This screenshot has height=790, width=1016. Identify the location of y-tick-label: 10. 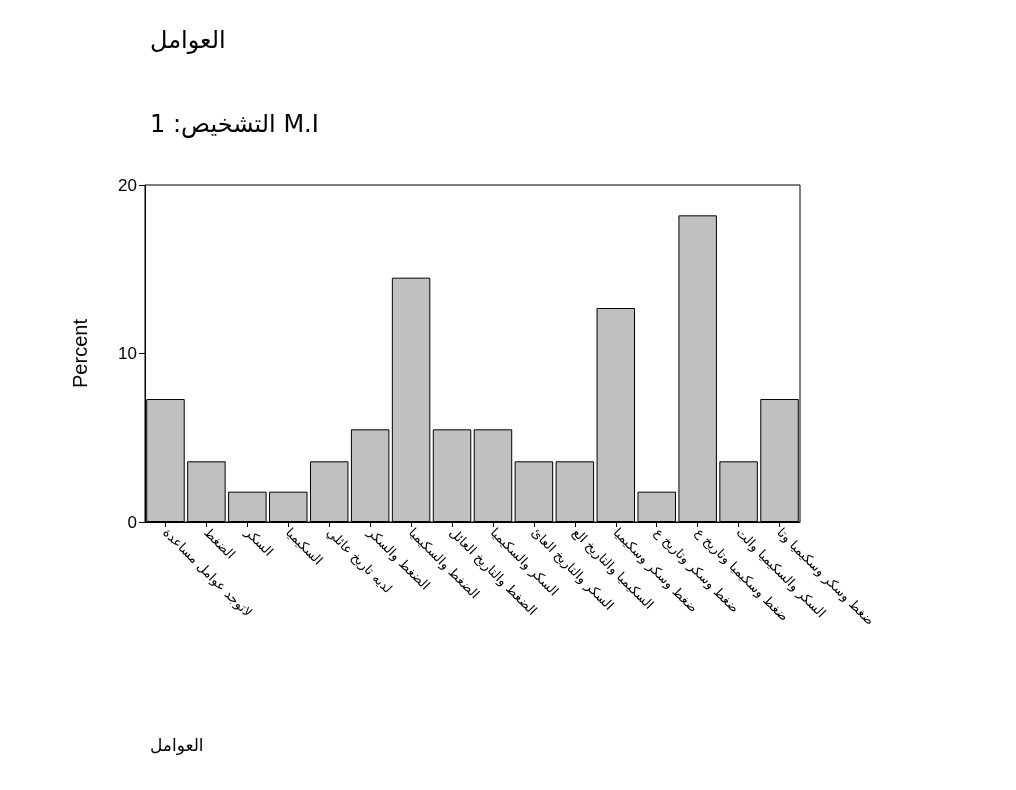
(127, 353).